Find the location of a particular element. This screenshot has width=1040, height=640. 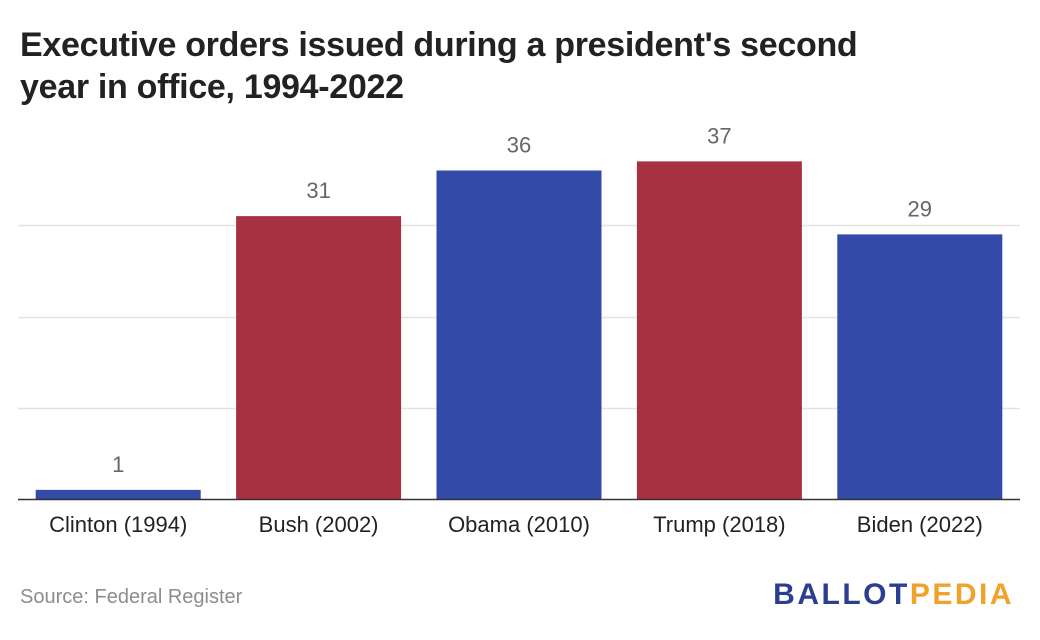

category-label-2: Obama (2010) is located at coordinates (519, 524).